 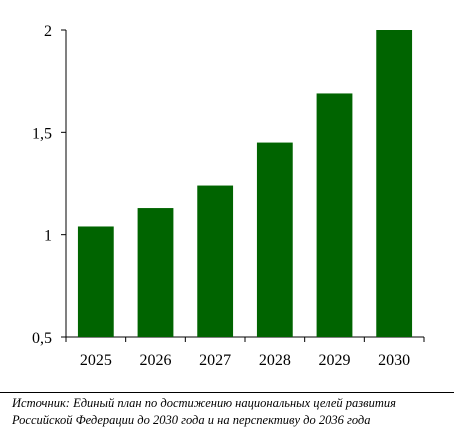 What do you see at coordinates (275, 360) in the screenshot?
I see `x-tick-label: 2028` at bounding box center [275, 360].